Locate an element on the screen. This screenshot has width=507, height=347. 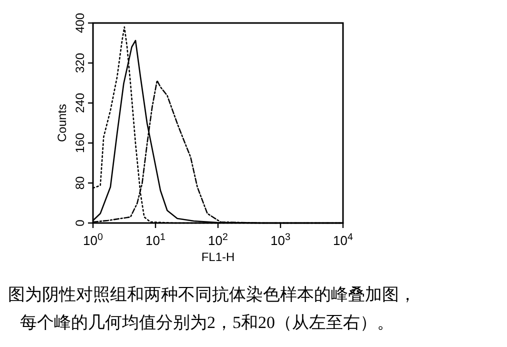
y-tick-label: 160 is located at coordinates (80, 143).